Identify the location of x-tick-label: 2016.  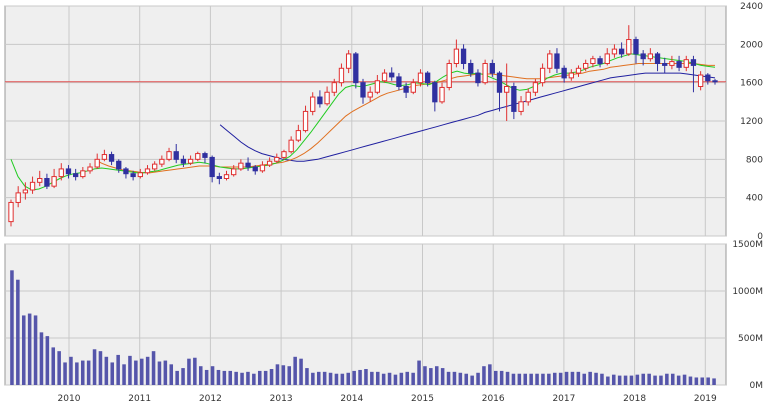
(493, 399).